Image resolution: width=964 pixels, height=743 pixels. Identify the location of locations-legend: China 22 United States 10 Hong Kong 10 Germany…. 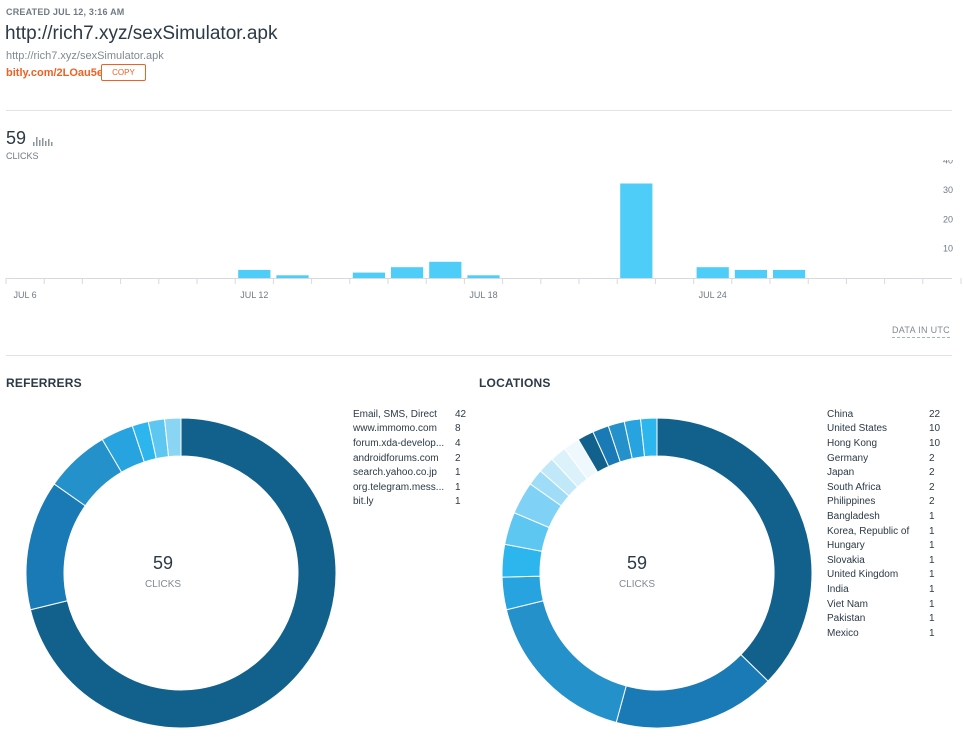
(888, 524).